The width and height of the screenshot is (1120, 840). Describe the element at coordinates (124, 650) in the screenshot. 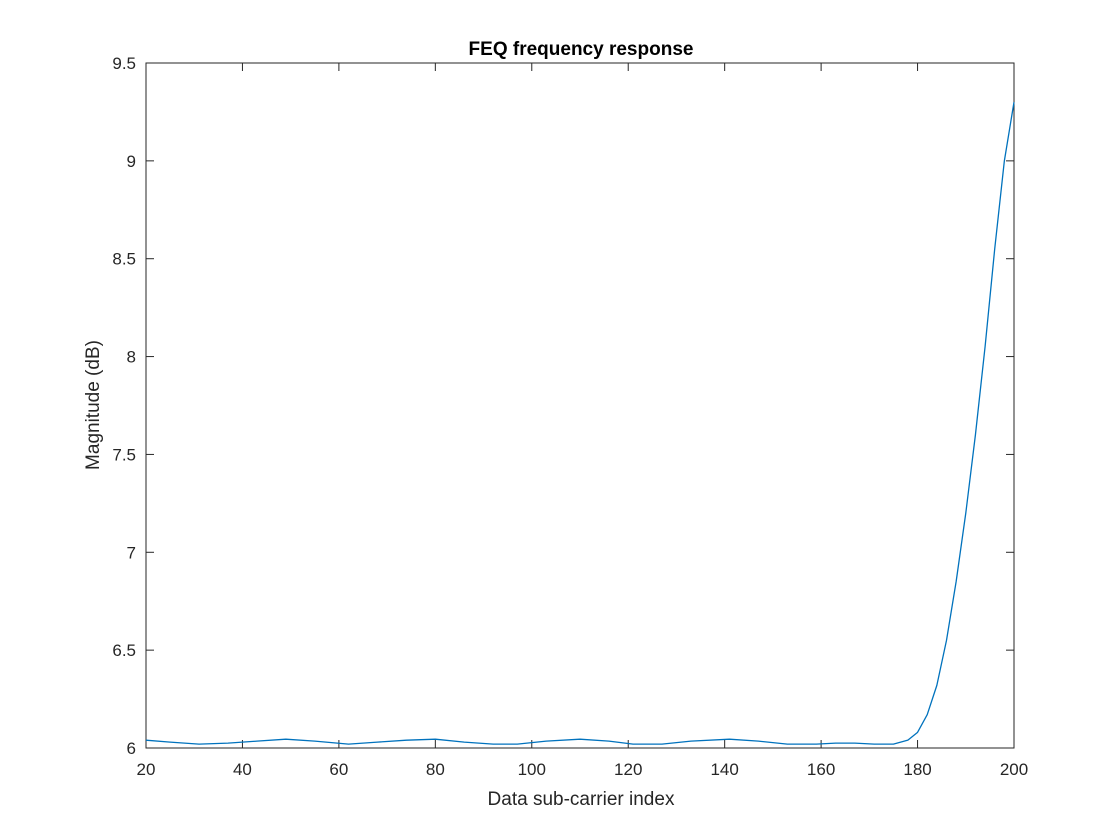

I see `y-tick-label: 6.5` at that location.